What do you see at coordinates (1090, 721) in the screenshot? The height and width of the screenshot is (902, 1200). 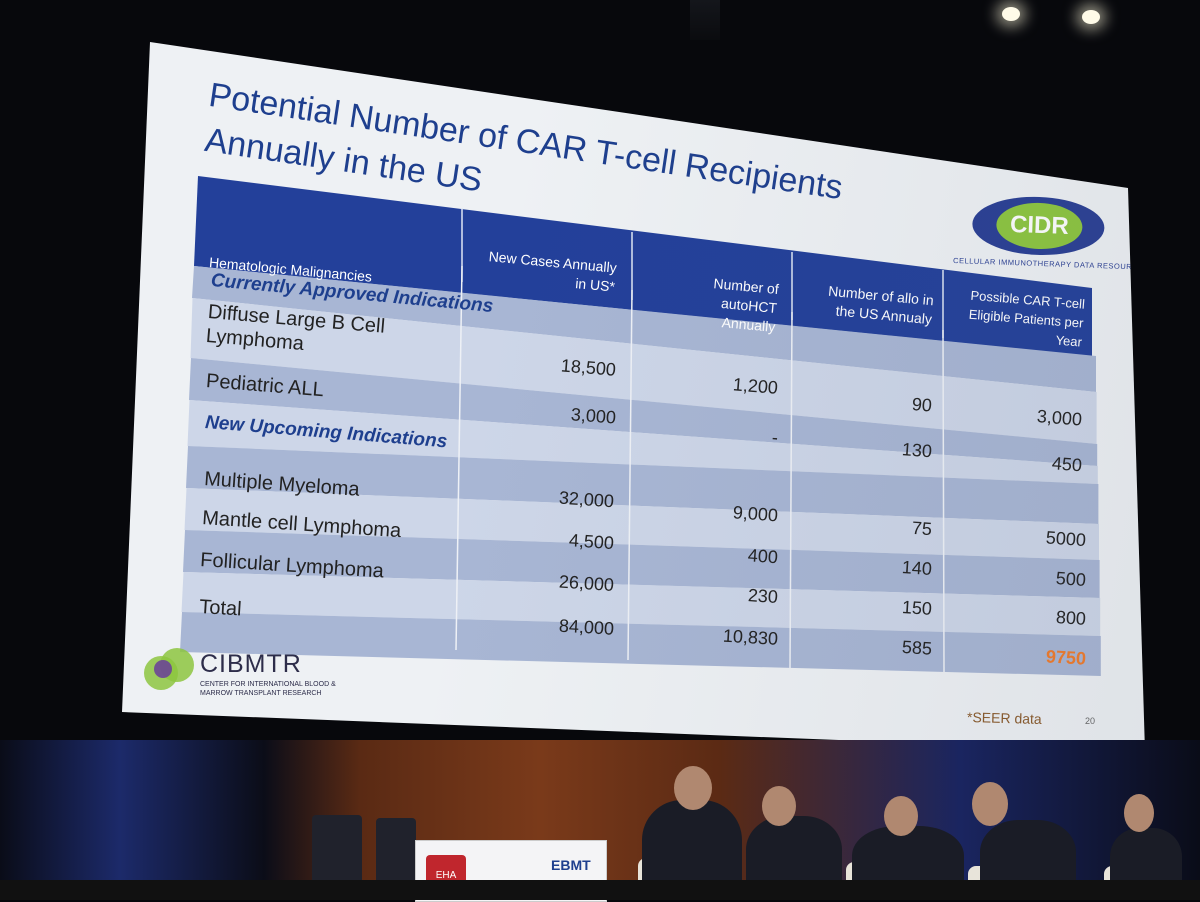 I see `slide-number: 20` at bounding box center [1090, 721].